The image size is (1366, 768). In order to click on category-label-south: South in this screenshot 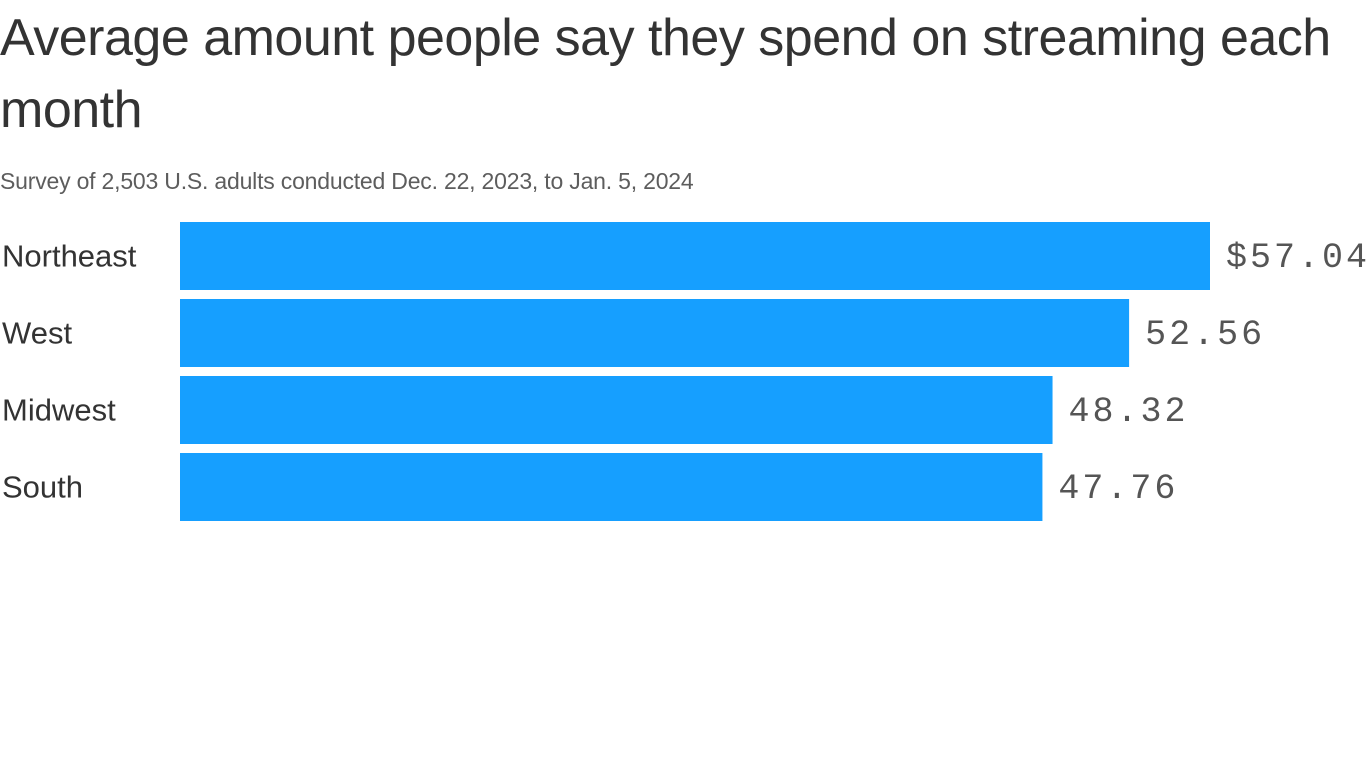, I will do `click(42, 487)`.